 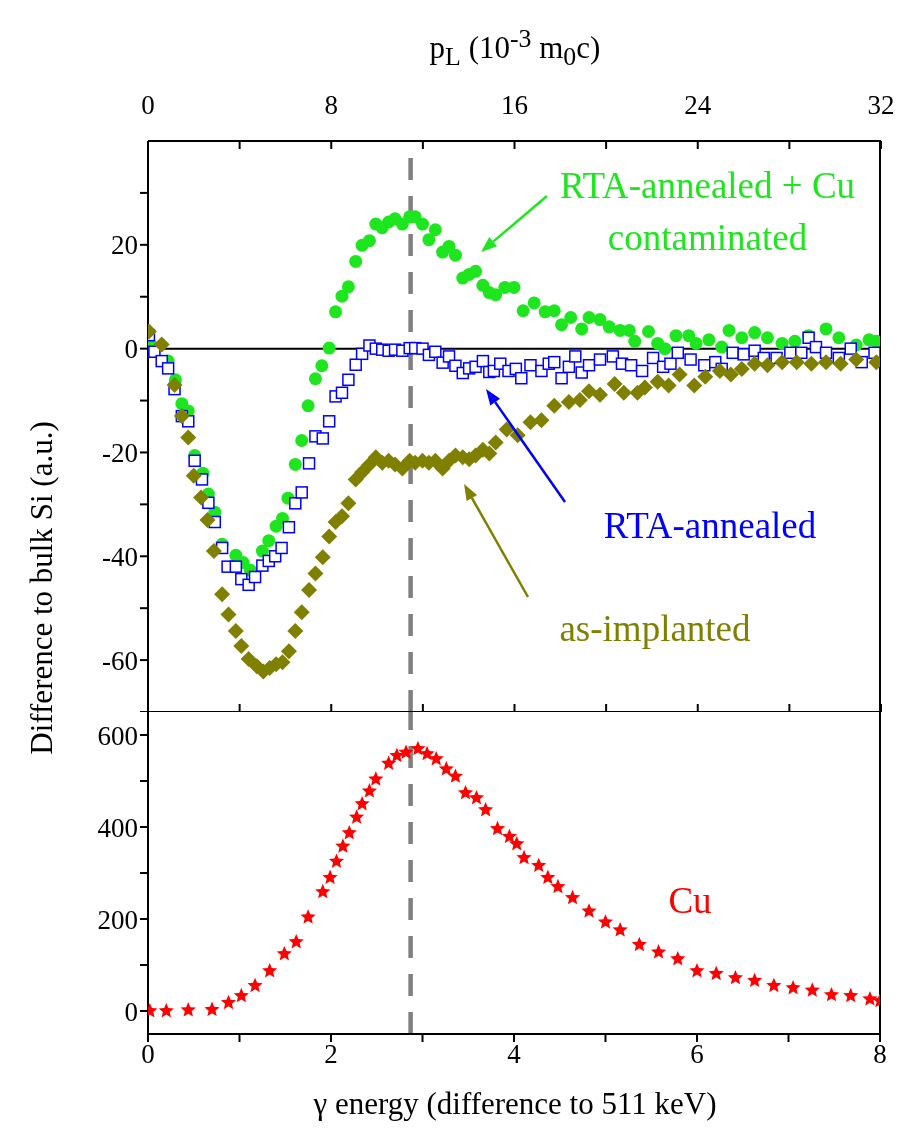 I want to click on text: RTA-annealed, so click(x=710, y=526).